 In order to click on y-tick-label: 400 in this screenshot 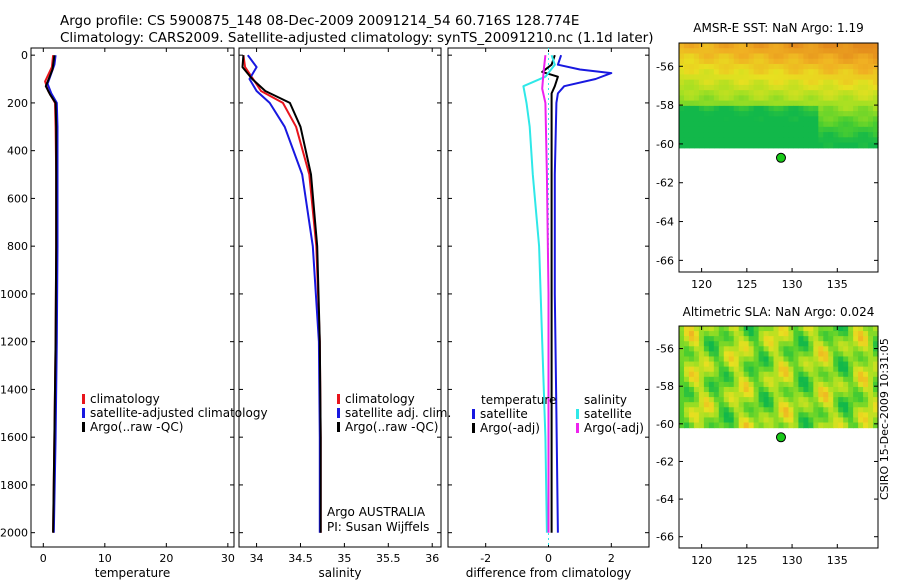, I will do `click(17, 151)`.